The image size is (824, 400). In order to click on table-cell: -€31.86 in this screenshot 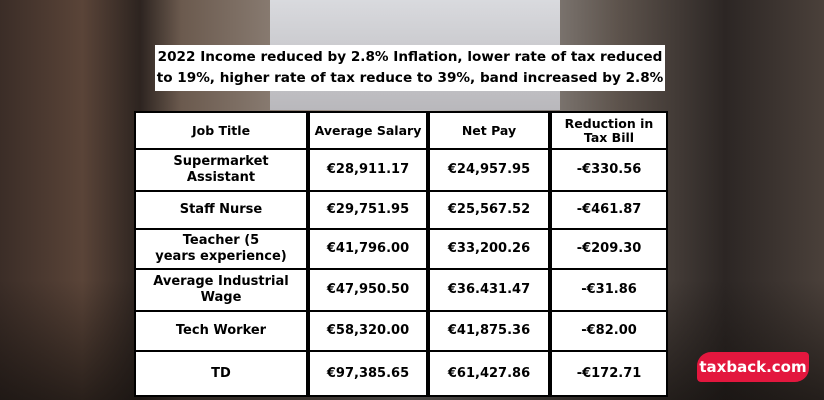, I will do `click(609, 290)`.